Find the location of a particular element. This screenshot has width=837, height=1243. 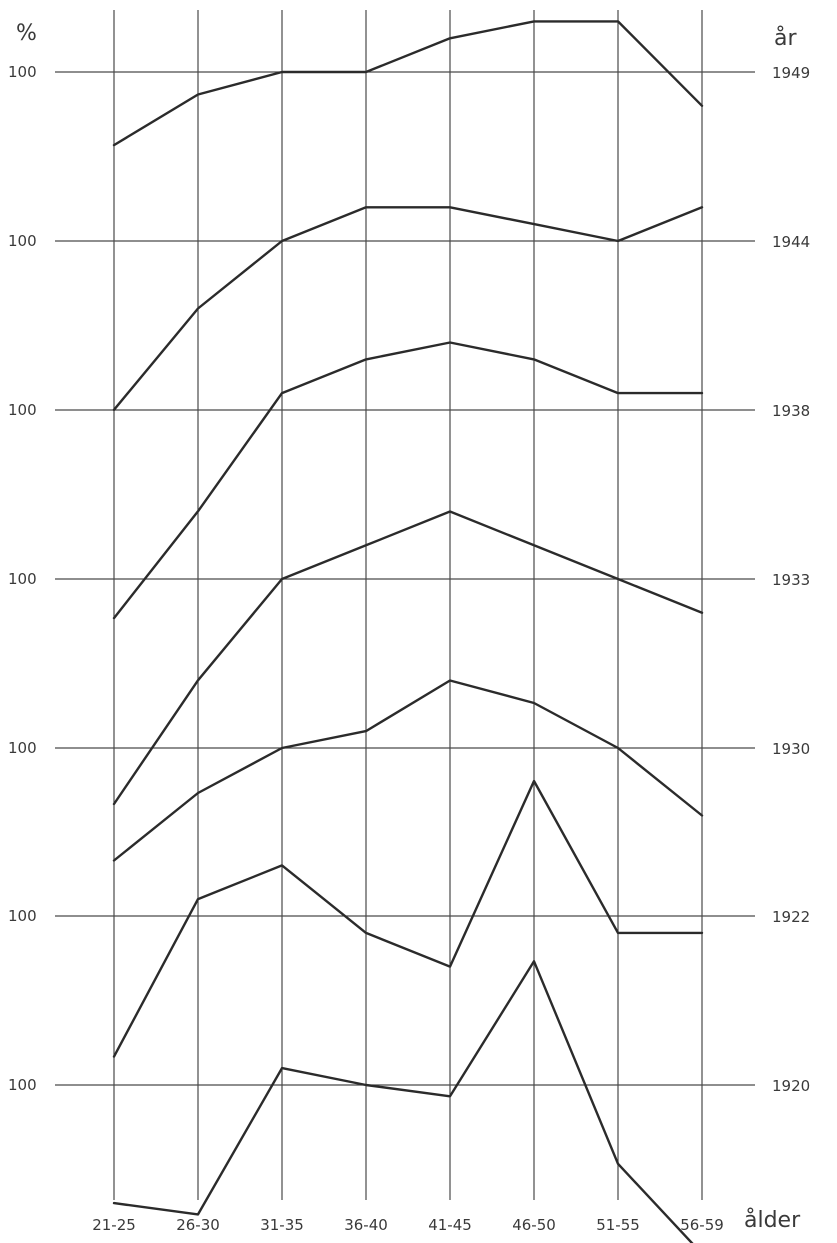

x-tick-label: 41-45 is located at coordinates (450, 1225).